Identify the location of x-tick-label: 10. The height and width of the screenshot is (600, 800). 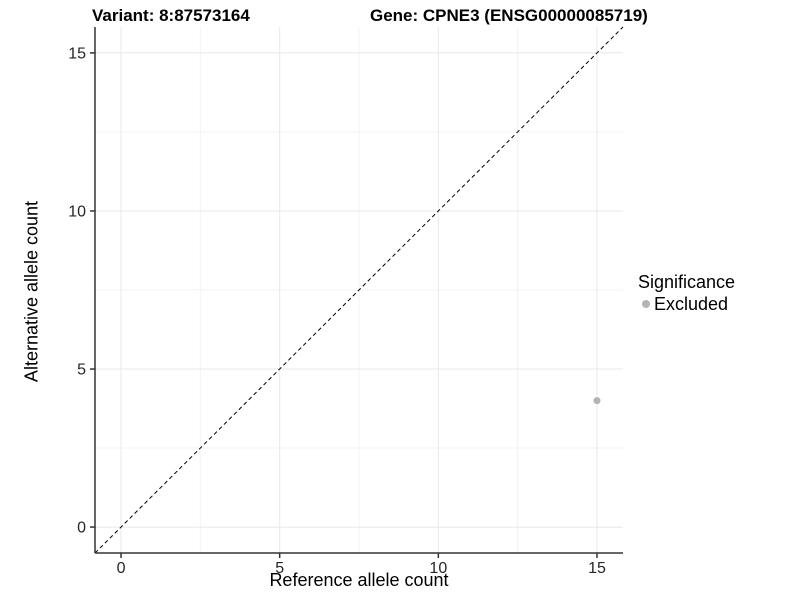
(438, 568).